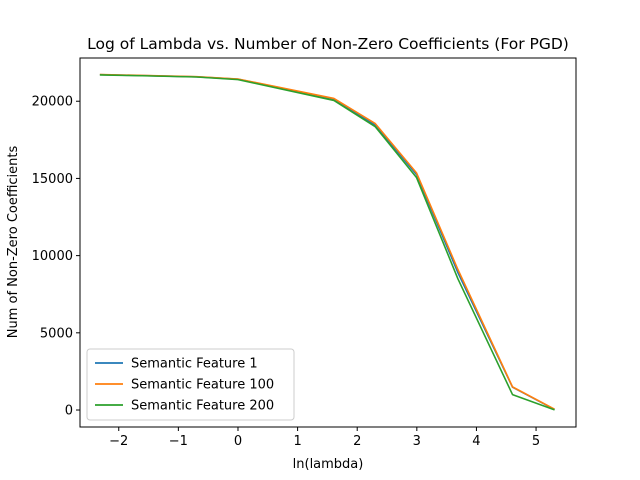 This screenshot has width=640, height=480. What do you see at coordinates (324, 438) in the screenshot?
I see `x-ticks: −2 −1 0 1 2 3 4 5` at bounding box center [324, 438].